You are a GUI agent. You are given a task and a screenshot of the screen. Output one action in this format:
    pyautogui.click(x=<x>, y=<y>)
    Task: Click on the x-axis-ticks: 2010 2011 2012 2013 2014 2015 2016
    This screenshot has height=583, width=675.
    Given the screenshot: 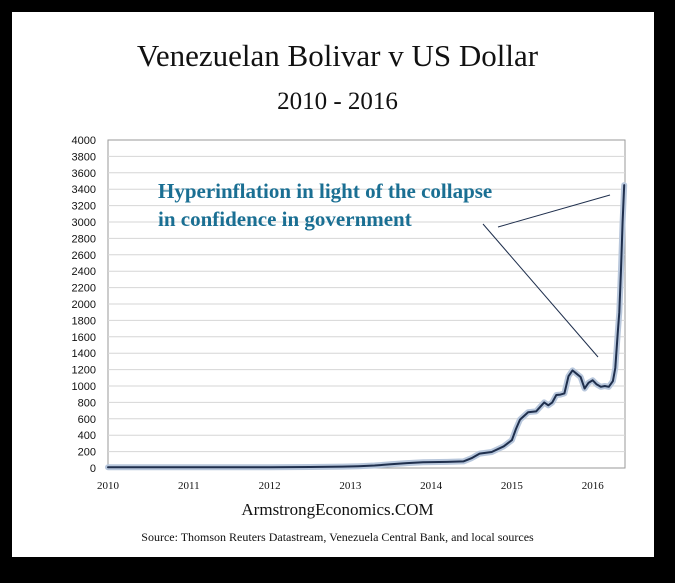 What is the action you would take?
    pyautogui.click(x=350, y=486)
    